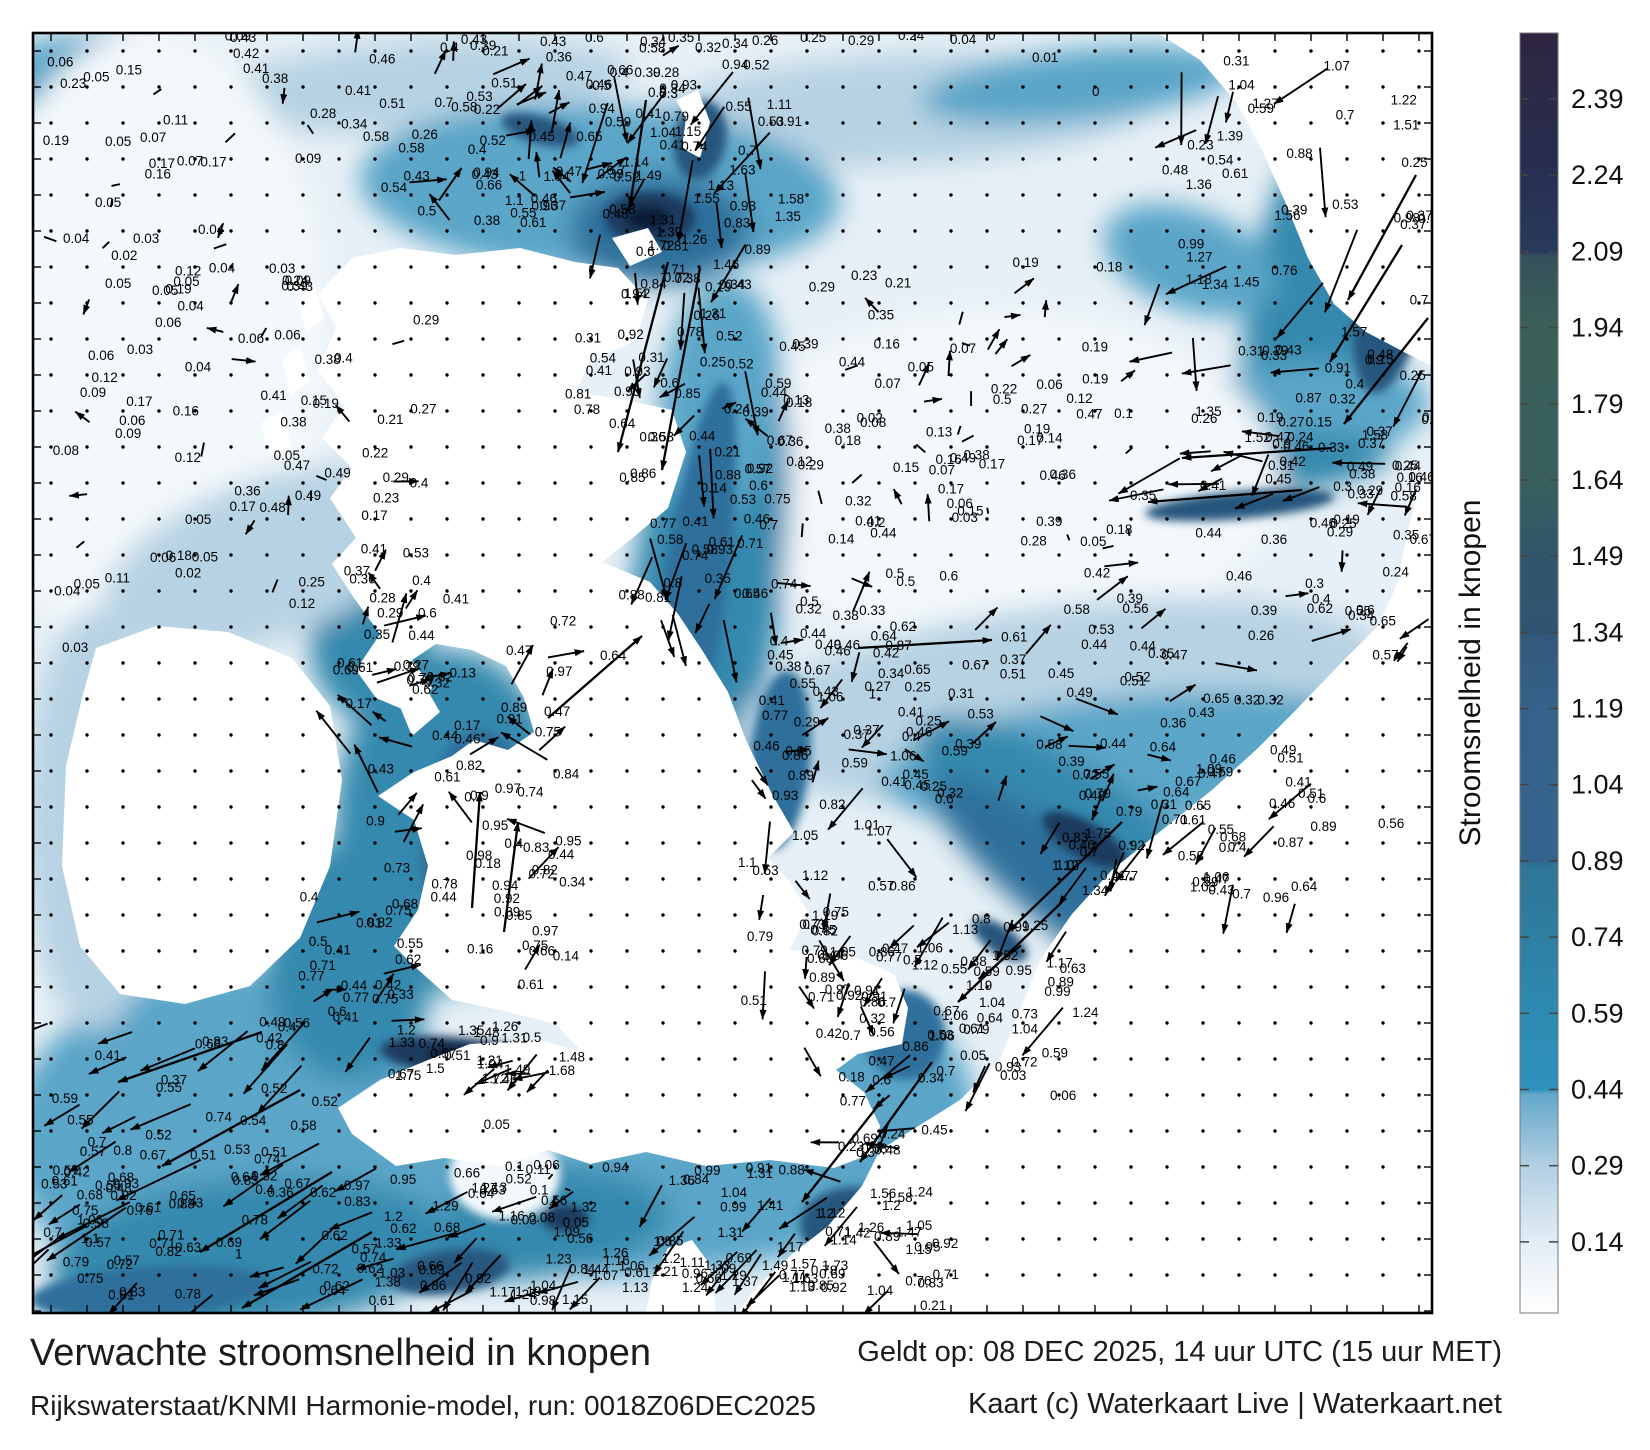  Describe the element at coordinates (965, 929) in the screenshot. I see `value-label: 1.13` at that location.